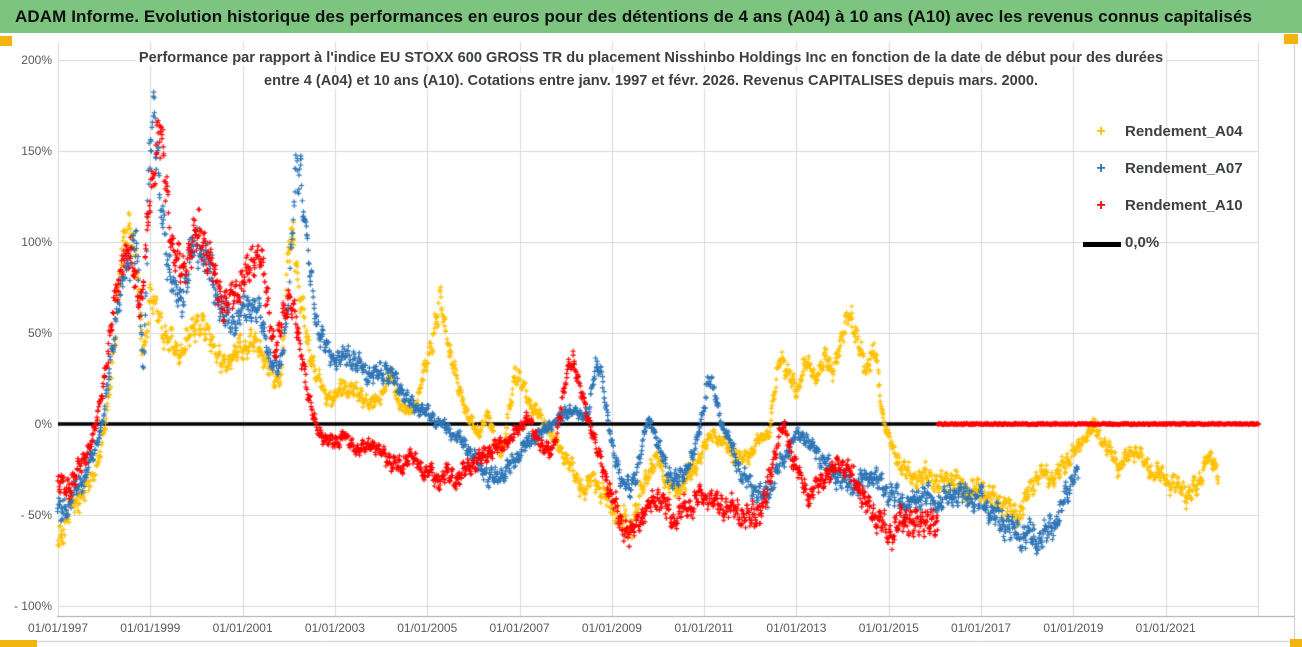 Image resolution: width=1302 pixels, height=647 pixels. What do you see at coordinates (1142, 242) in the screenshot?
I see `legend-label: 0,0%` at bounding box center [1142, 242].